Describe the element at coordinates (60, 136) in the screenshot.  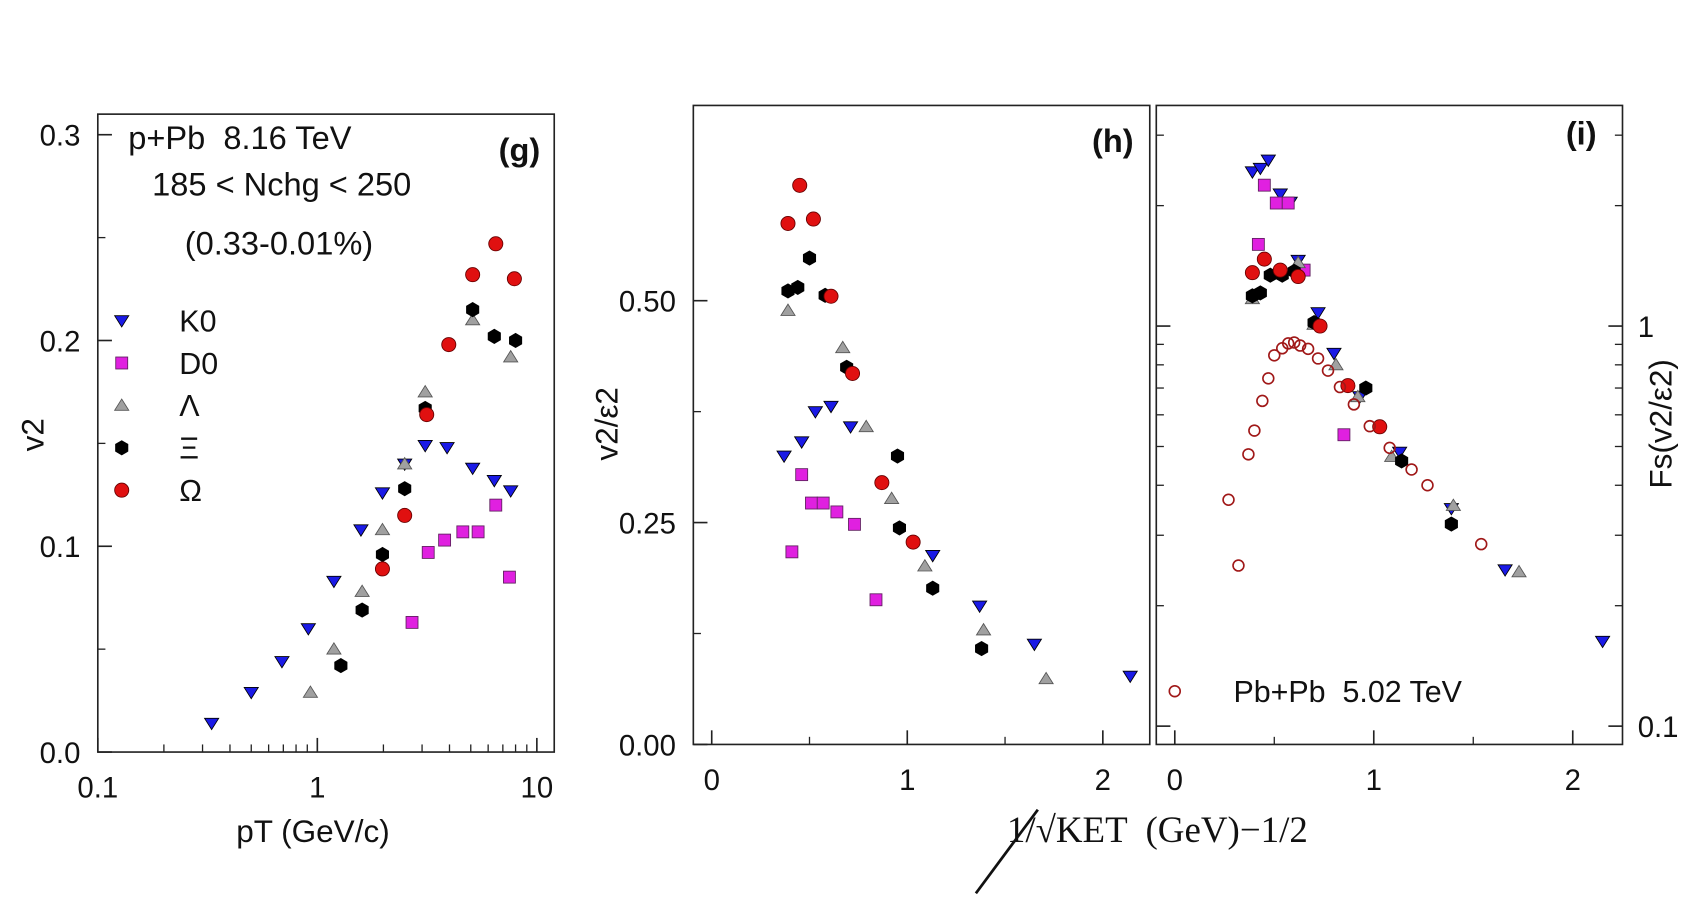
I see `y-tick-label: 0.3` at that location.